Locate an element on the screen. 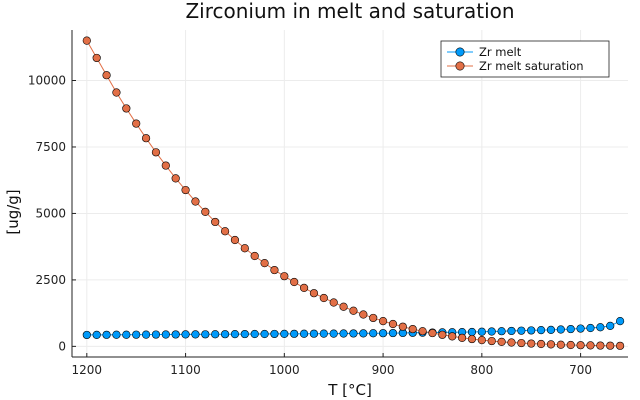 The width and height of the screenshot is (640, 400). x-tick-label: 700 is located at coordinates (580, 370).